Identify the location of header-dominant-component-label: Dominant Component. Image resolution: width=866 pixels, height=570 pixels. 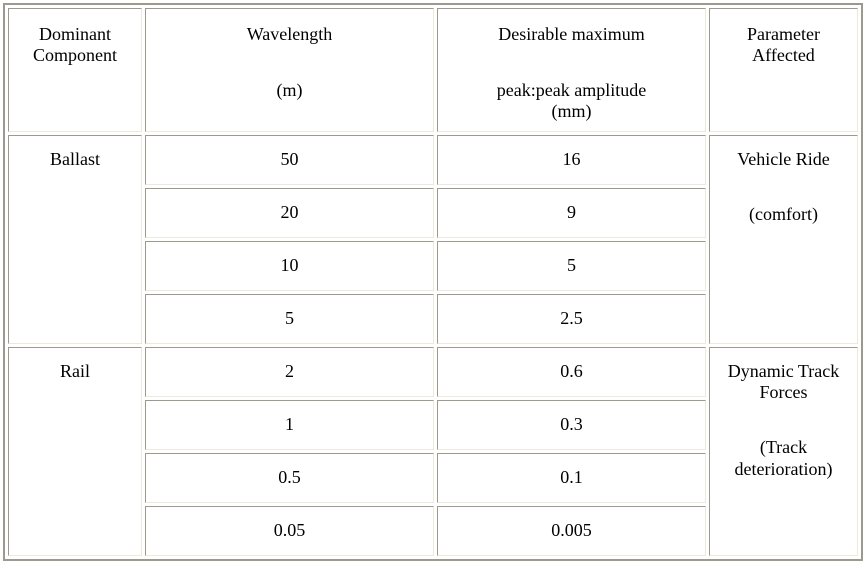
(75, 45).